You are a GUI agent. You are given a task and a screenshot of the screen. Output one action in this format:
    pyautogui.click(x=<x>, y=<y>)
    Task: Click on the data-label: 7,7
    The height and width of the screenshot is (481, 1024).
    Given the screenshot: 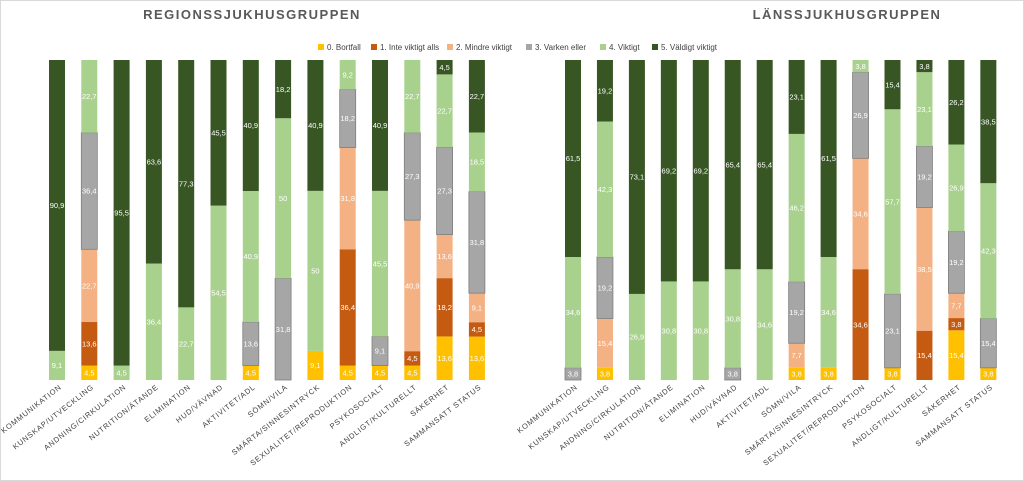 What is the action you would take?
    pyautogui.click(x=796, y=355)
    